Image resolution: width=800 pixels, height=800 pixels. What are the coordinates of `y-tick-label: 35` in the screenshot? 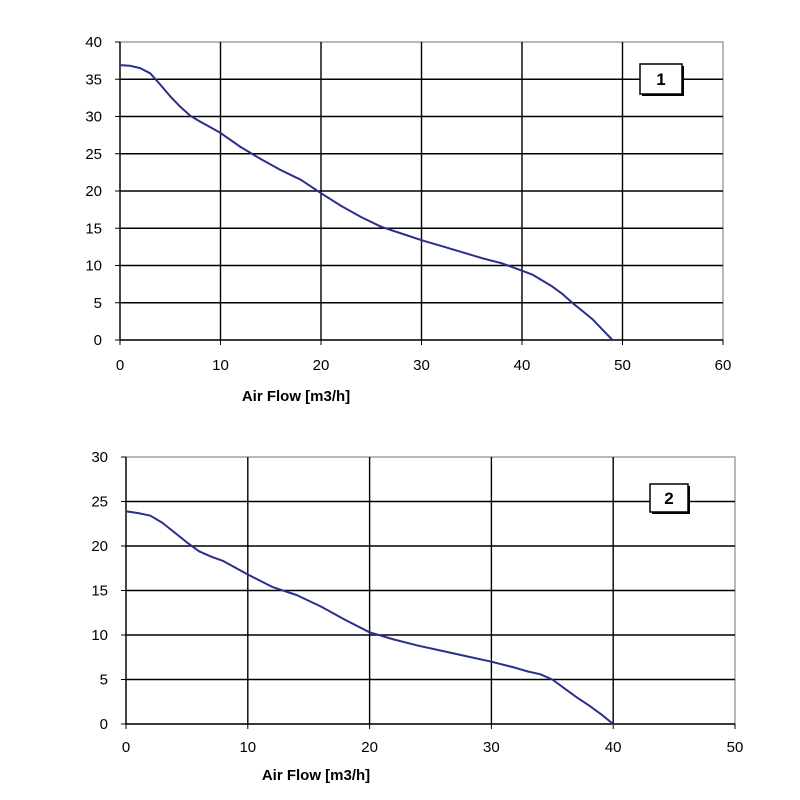 It's located at (93, 79).